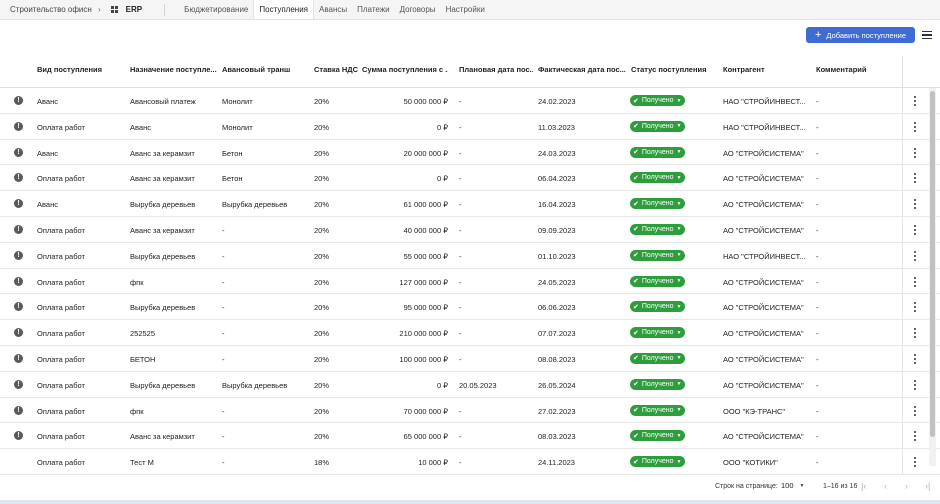 This screenshot has width=940, height=504. What do you see at coordinates (126, 9) in the screenshot?
I see `module-selector: ERP` at bounding box center [126, 9].